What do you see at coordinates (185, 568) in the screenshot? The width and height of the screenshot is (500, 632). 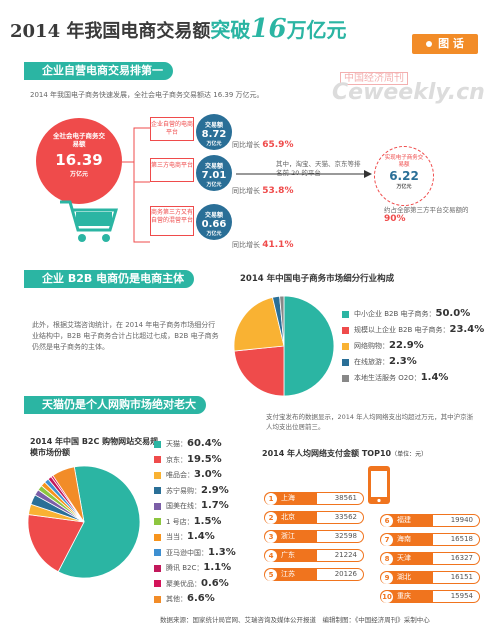 I see `legend-label: 腾讯 B2C：` at bounding box center [185, 568].